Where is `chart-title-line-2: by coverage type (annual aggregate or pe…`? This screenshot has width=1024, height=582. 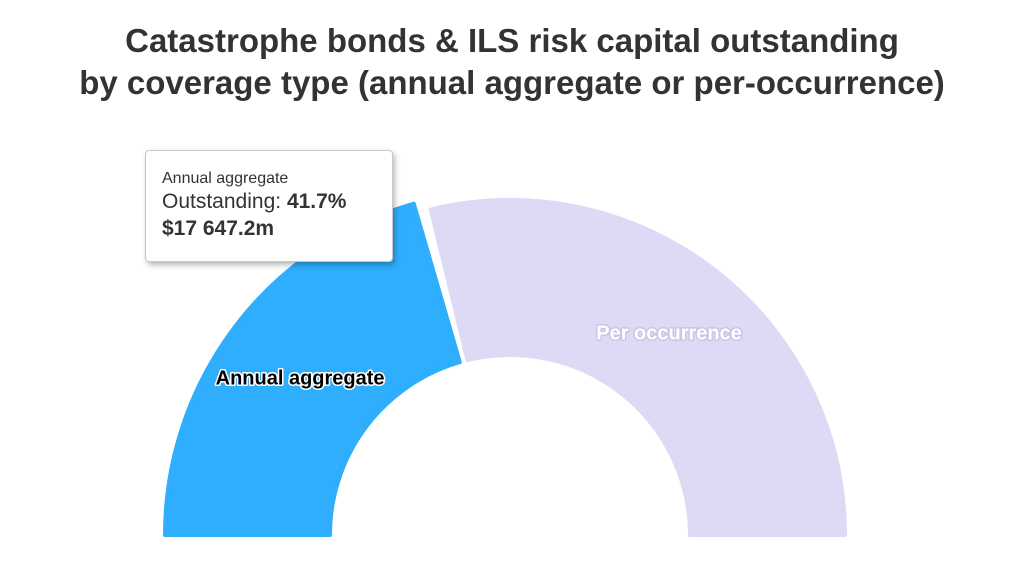 chart-title-line-2: by coverage type (annual aggregate or pe… is located at coordinates (512, 82).